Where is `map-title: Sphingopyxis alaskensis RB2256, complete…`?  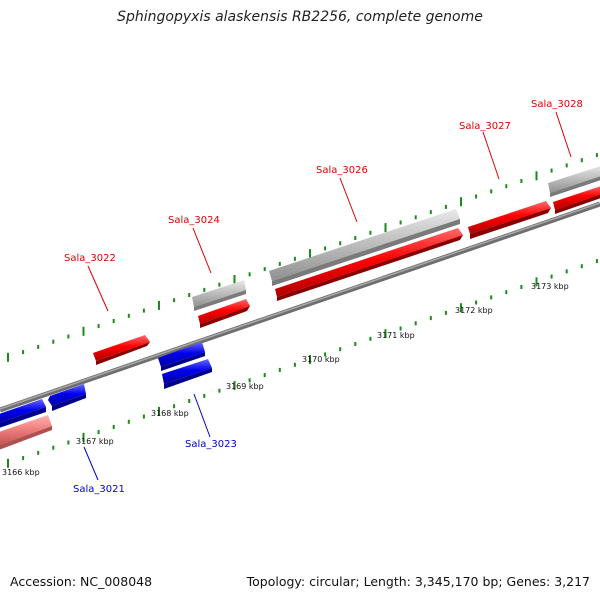 map-title: Sphingopyxis alaskensis RB2256, complete… is located at coordinates (300, 17).